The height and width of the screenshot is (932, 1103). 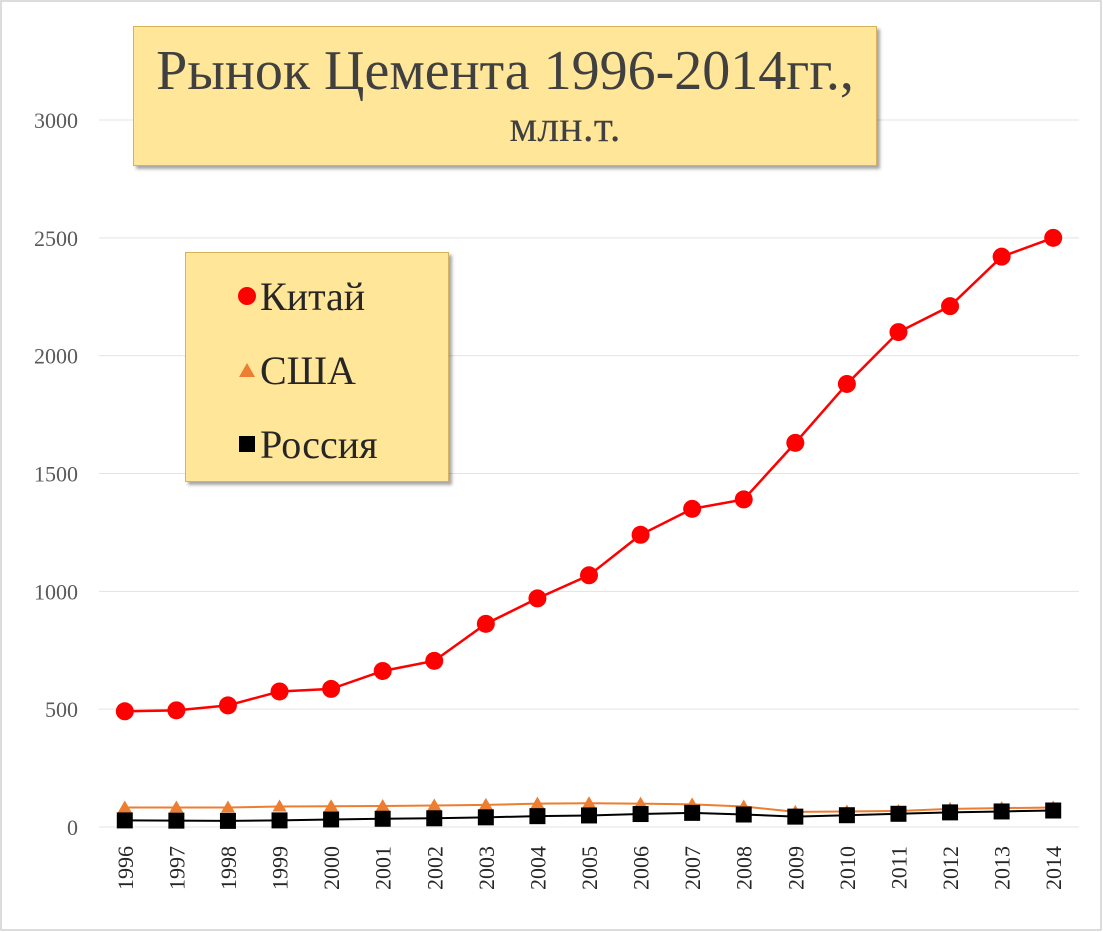 I want to click on triangle-marker-icon, so click(x=247, y=370).